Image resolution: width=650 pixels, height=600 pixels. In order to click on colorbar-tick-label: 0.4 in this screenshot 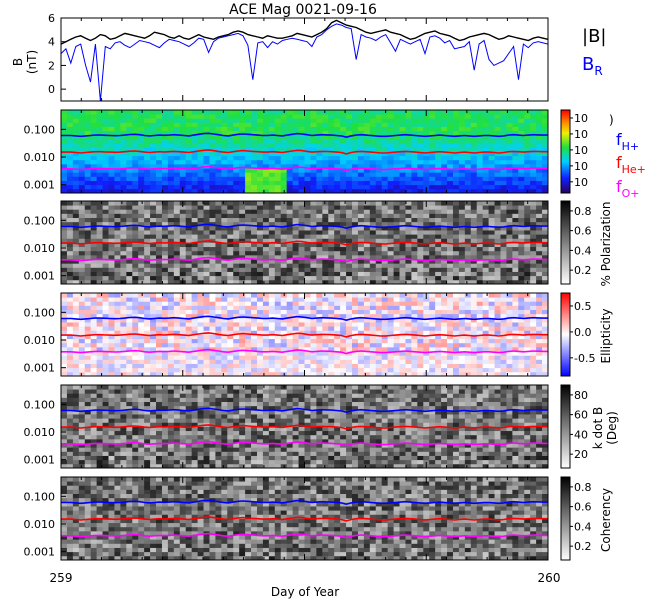, I will do `click(583, 250)`.